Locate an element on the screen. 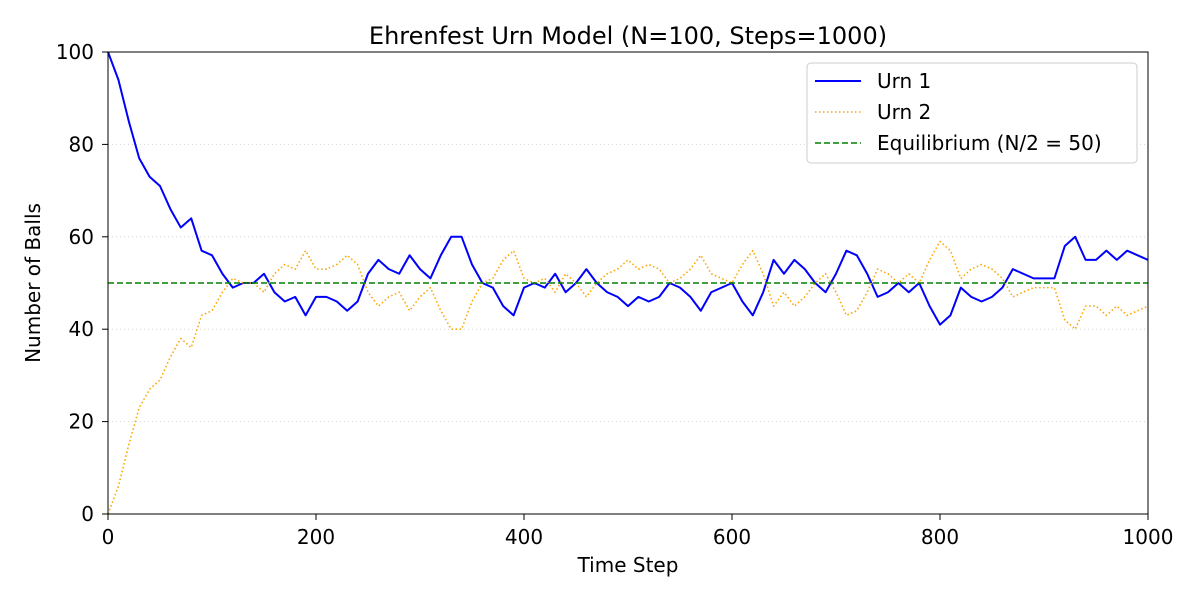 This screenshot has width=1200, height=600. legend-box is located at coordinates (972, 113).